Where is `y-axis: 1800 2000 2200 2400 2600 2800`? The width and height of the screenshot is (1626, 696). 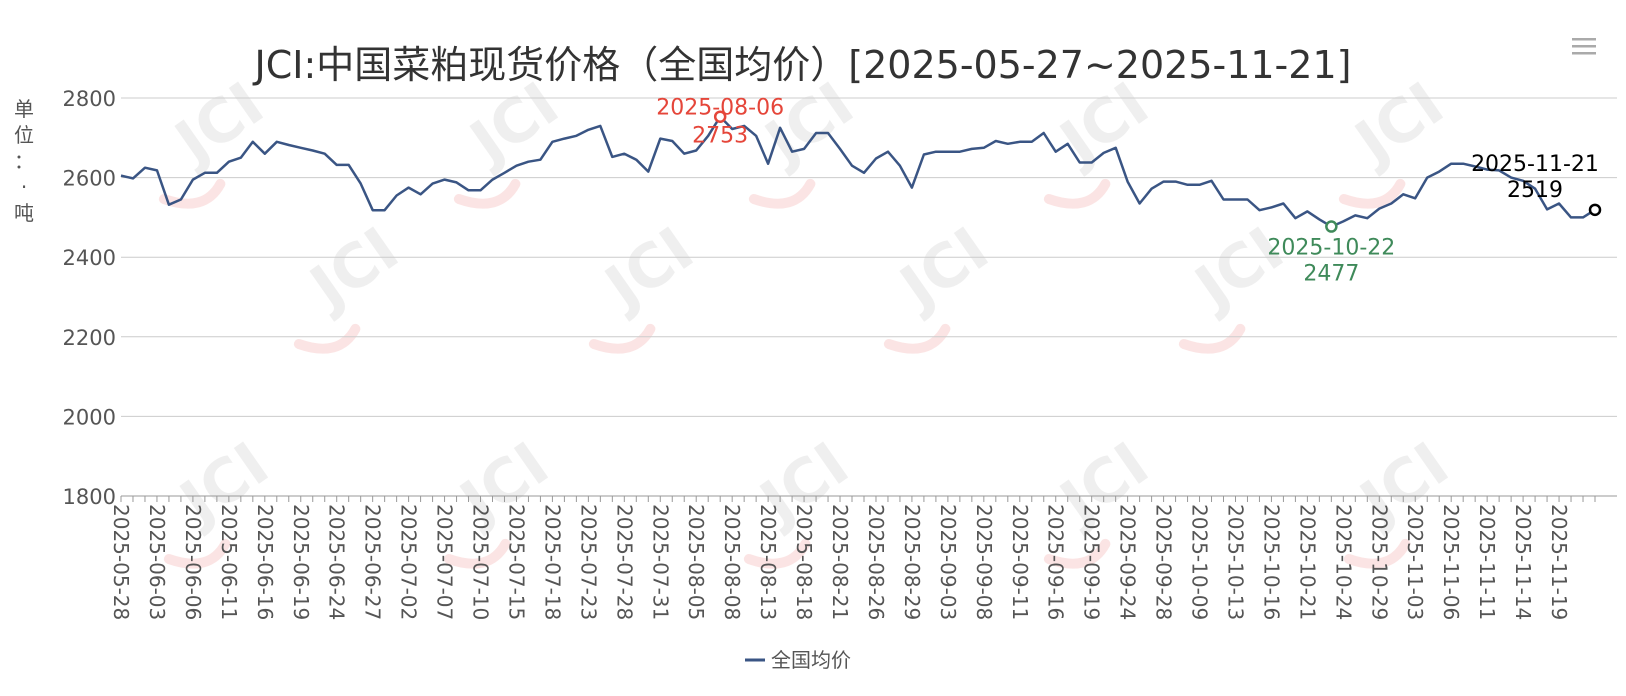 y-axis: 1800 2000 2200 2400 2600 2800 is located at coordinates (89, 298).